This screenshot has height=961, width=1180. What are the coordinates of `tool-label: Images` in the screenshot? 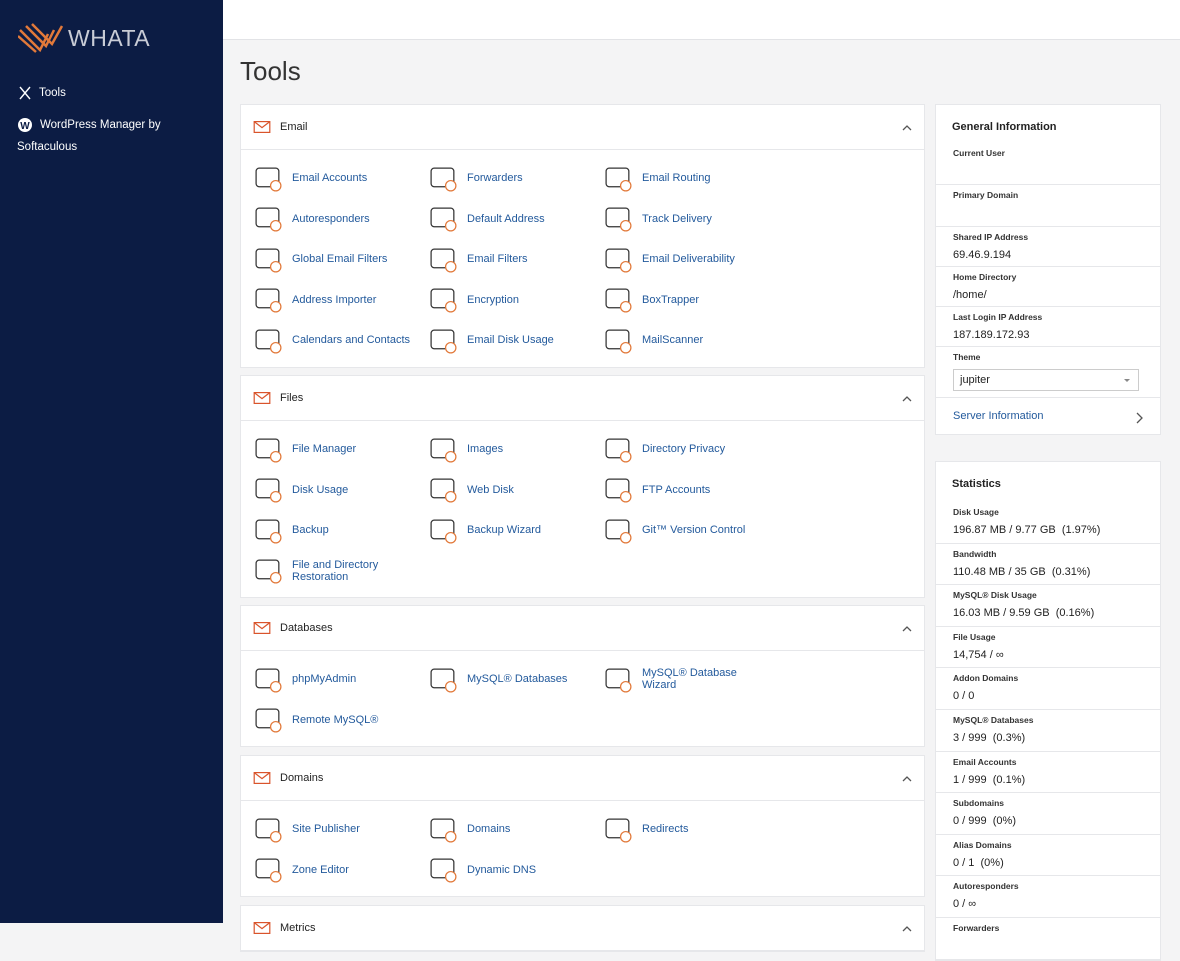 It's located at (485, 449).